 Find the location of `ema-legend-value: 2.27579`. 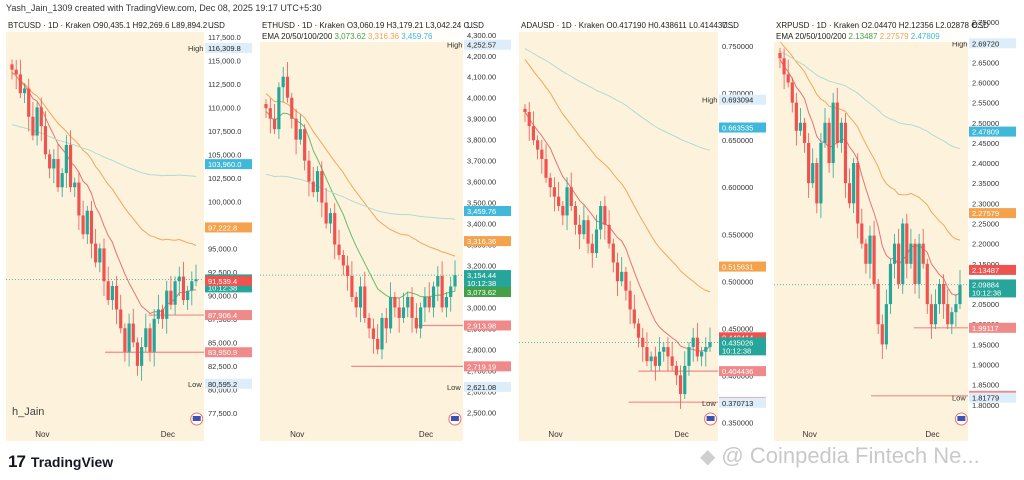

ema-legend-value: 2.27579 is located at coordinates (895, 36).